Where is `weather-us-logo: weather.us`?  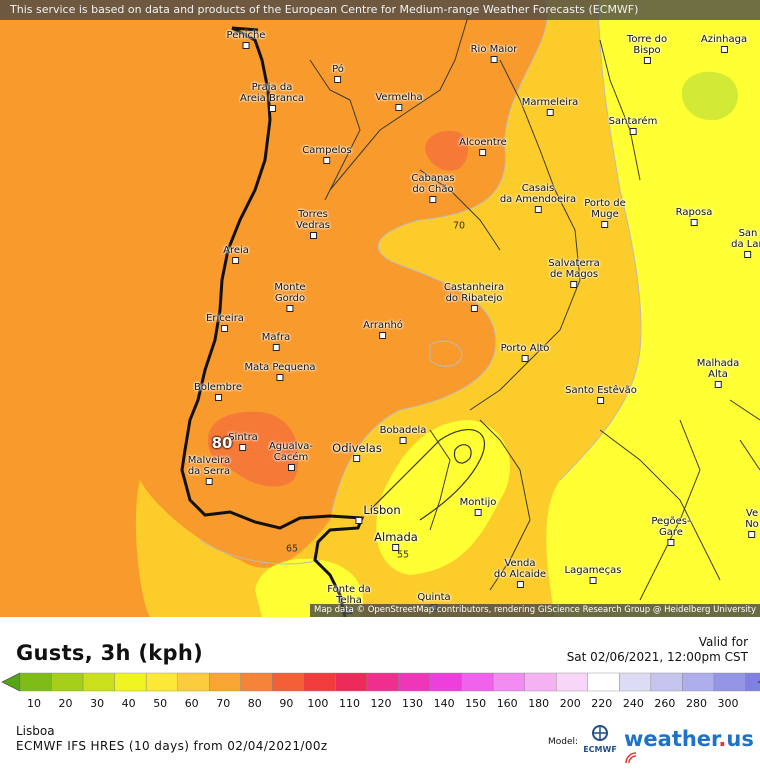
weather-us-logo: weather.us is located at coordinates (692, 751).